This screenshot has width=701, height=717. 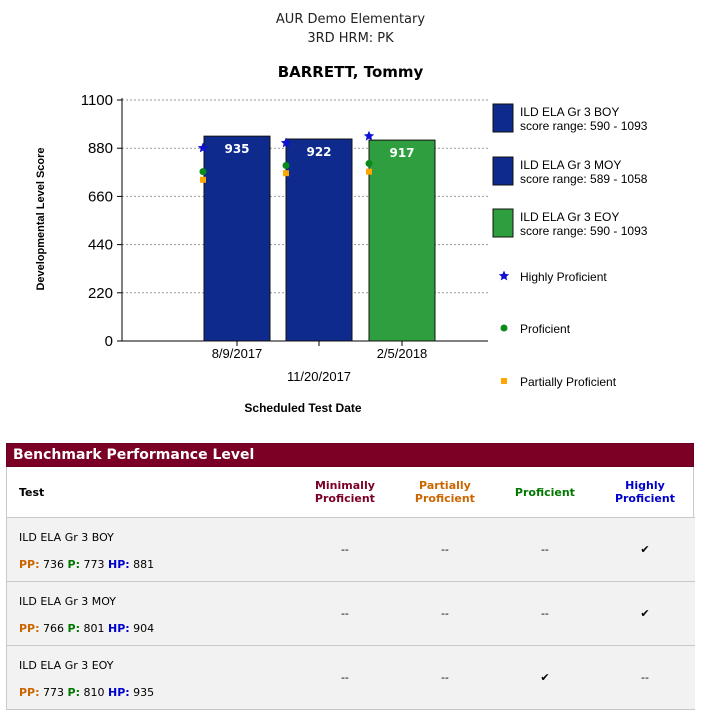 I want to click on y-tick-label: 660, so click(x=100, y=196).